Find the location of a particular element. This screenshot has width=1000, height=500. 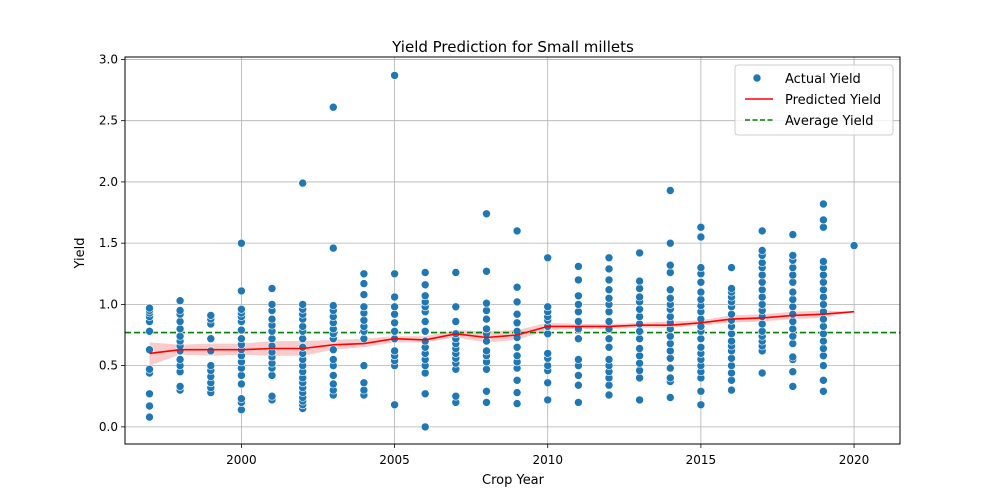

x-axis-label: Crop Year is located at coordinates (513, 480).